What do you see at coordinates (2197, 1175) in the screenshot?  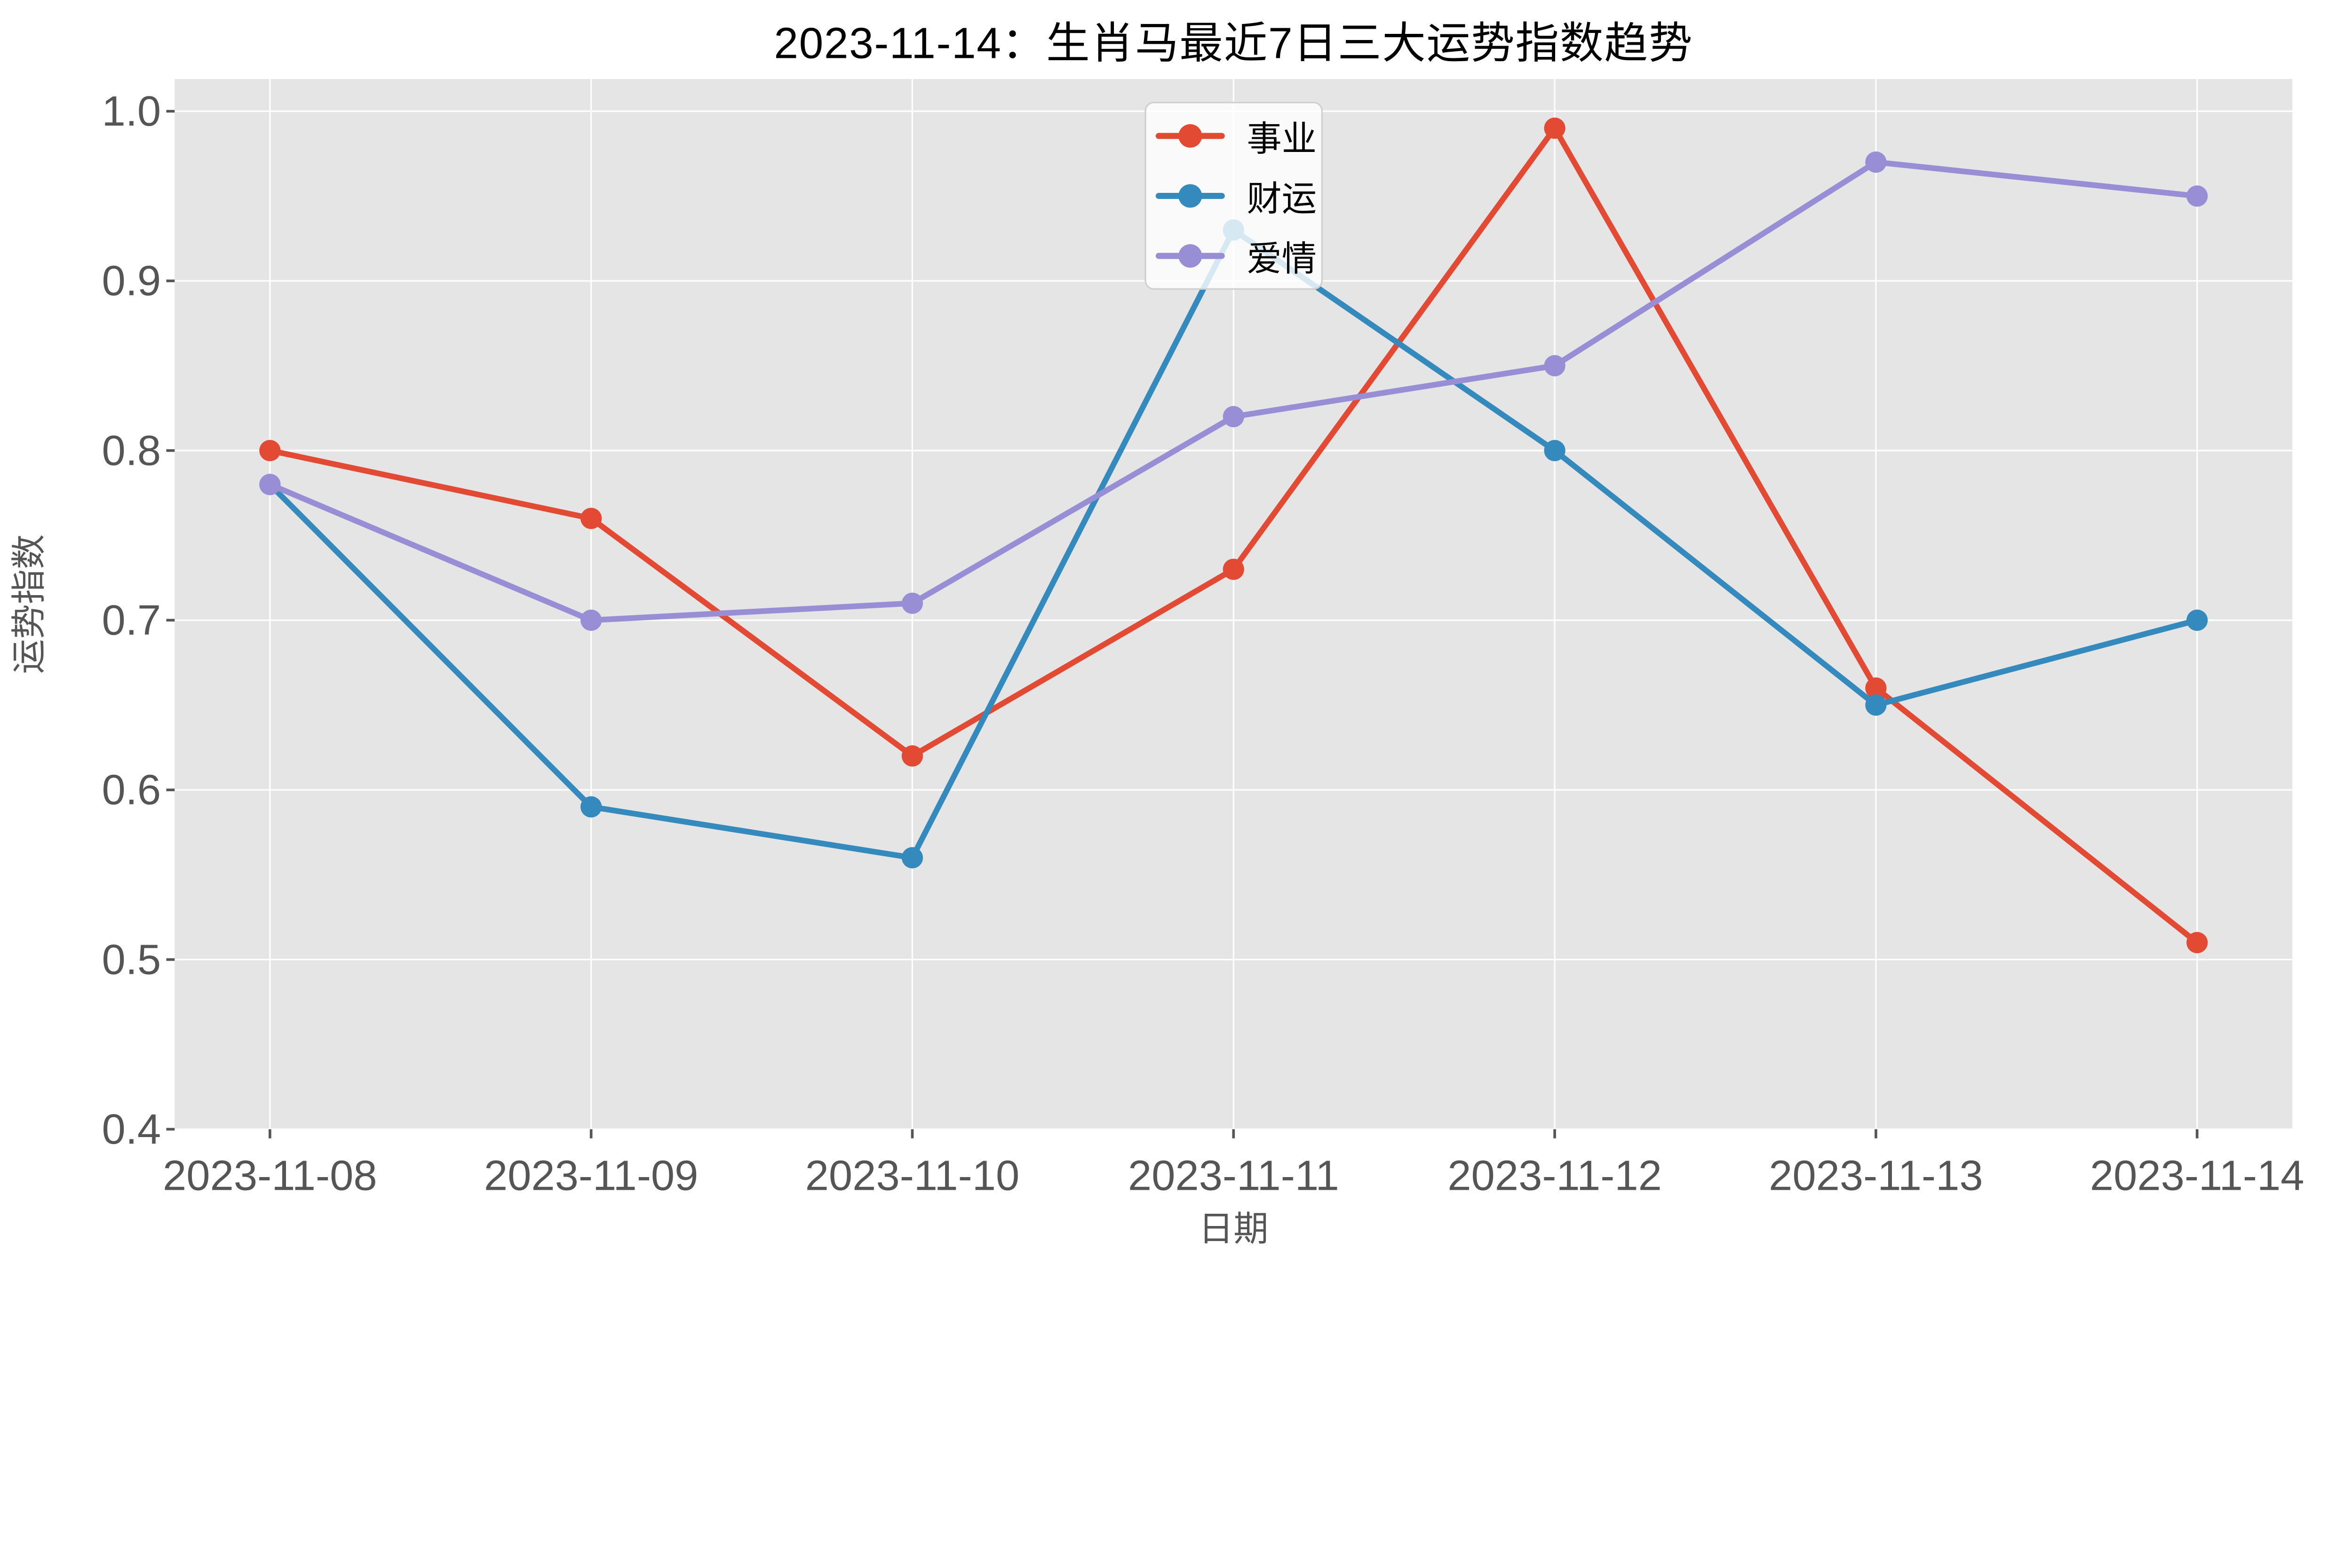 I see `x-tick-label: 2023-11-14` at bounding box center [2197, 1175].